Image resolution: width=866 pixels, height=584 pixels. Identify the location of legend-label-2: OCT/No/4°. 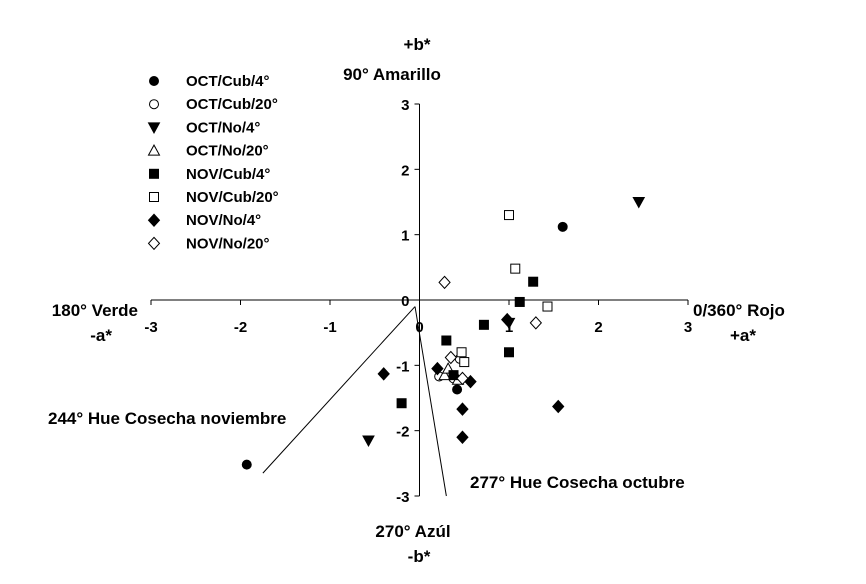
(223, 127).